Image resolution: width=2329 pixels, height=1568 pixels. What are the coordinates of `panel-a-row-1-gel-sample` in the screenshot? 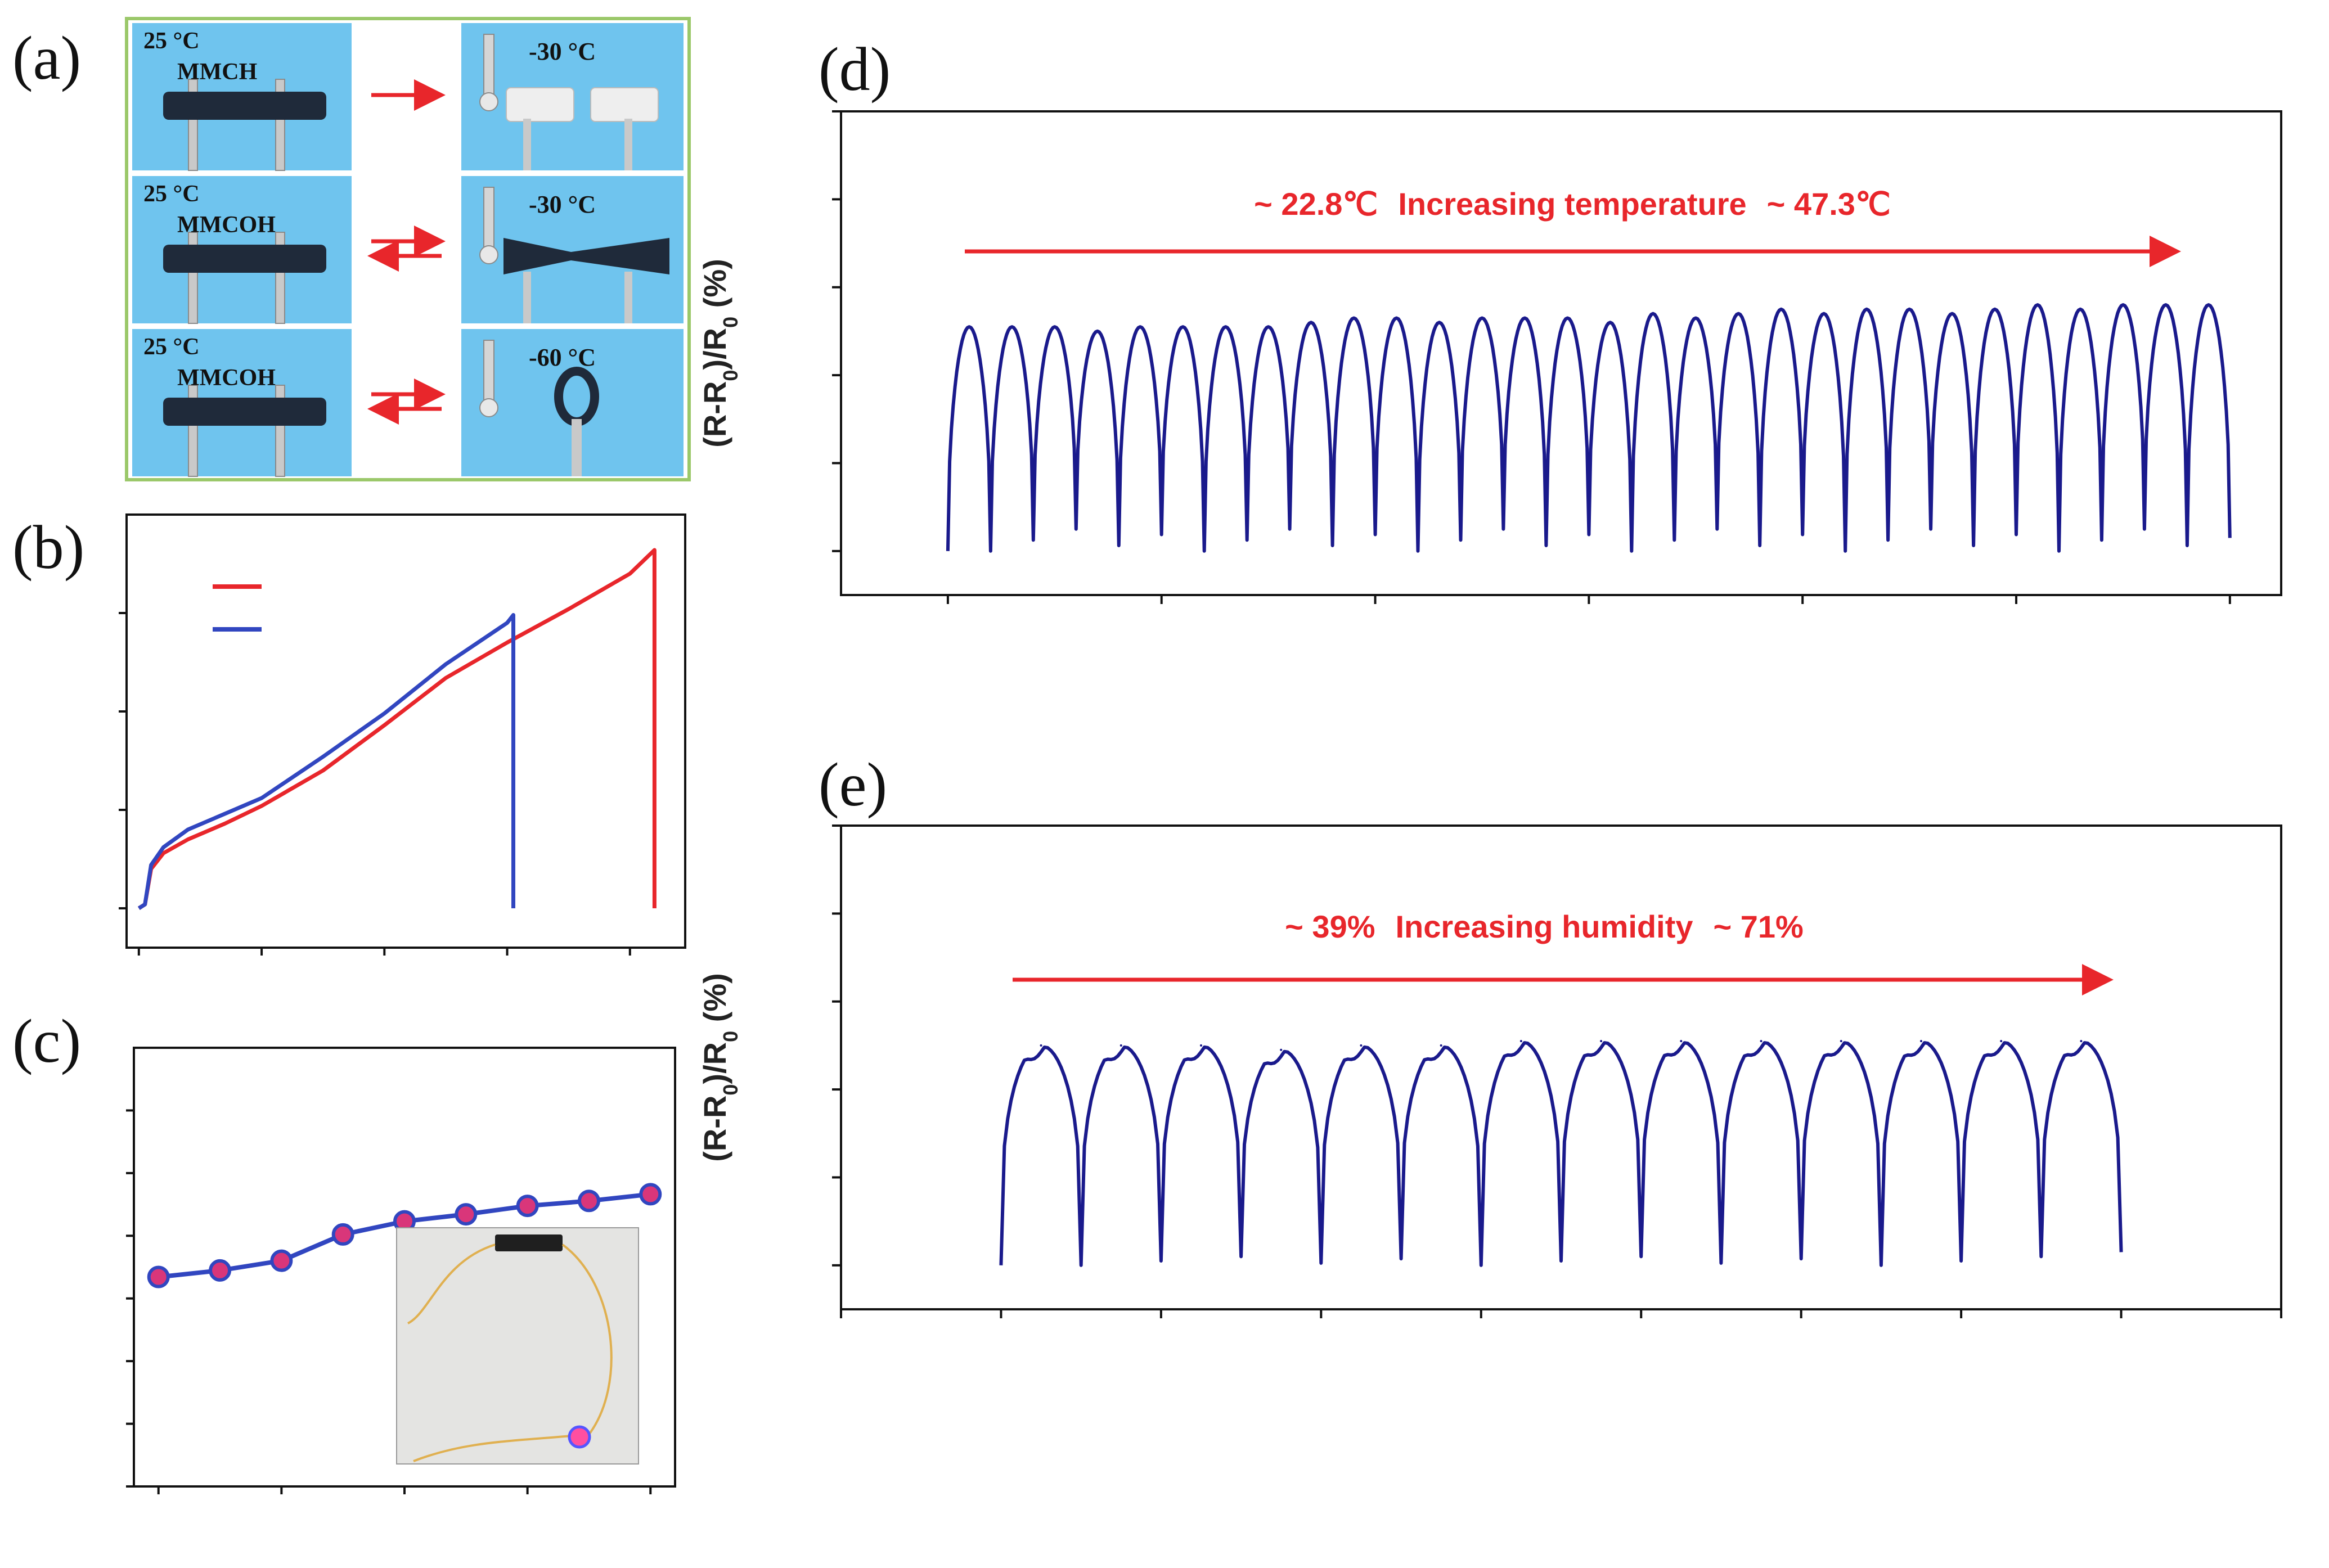 It's located at (245, 106).